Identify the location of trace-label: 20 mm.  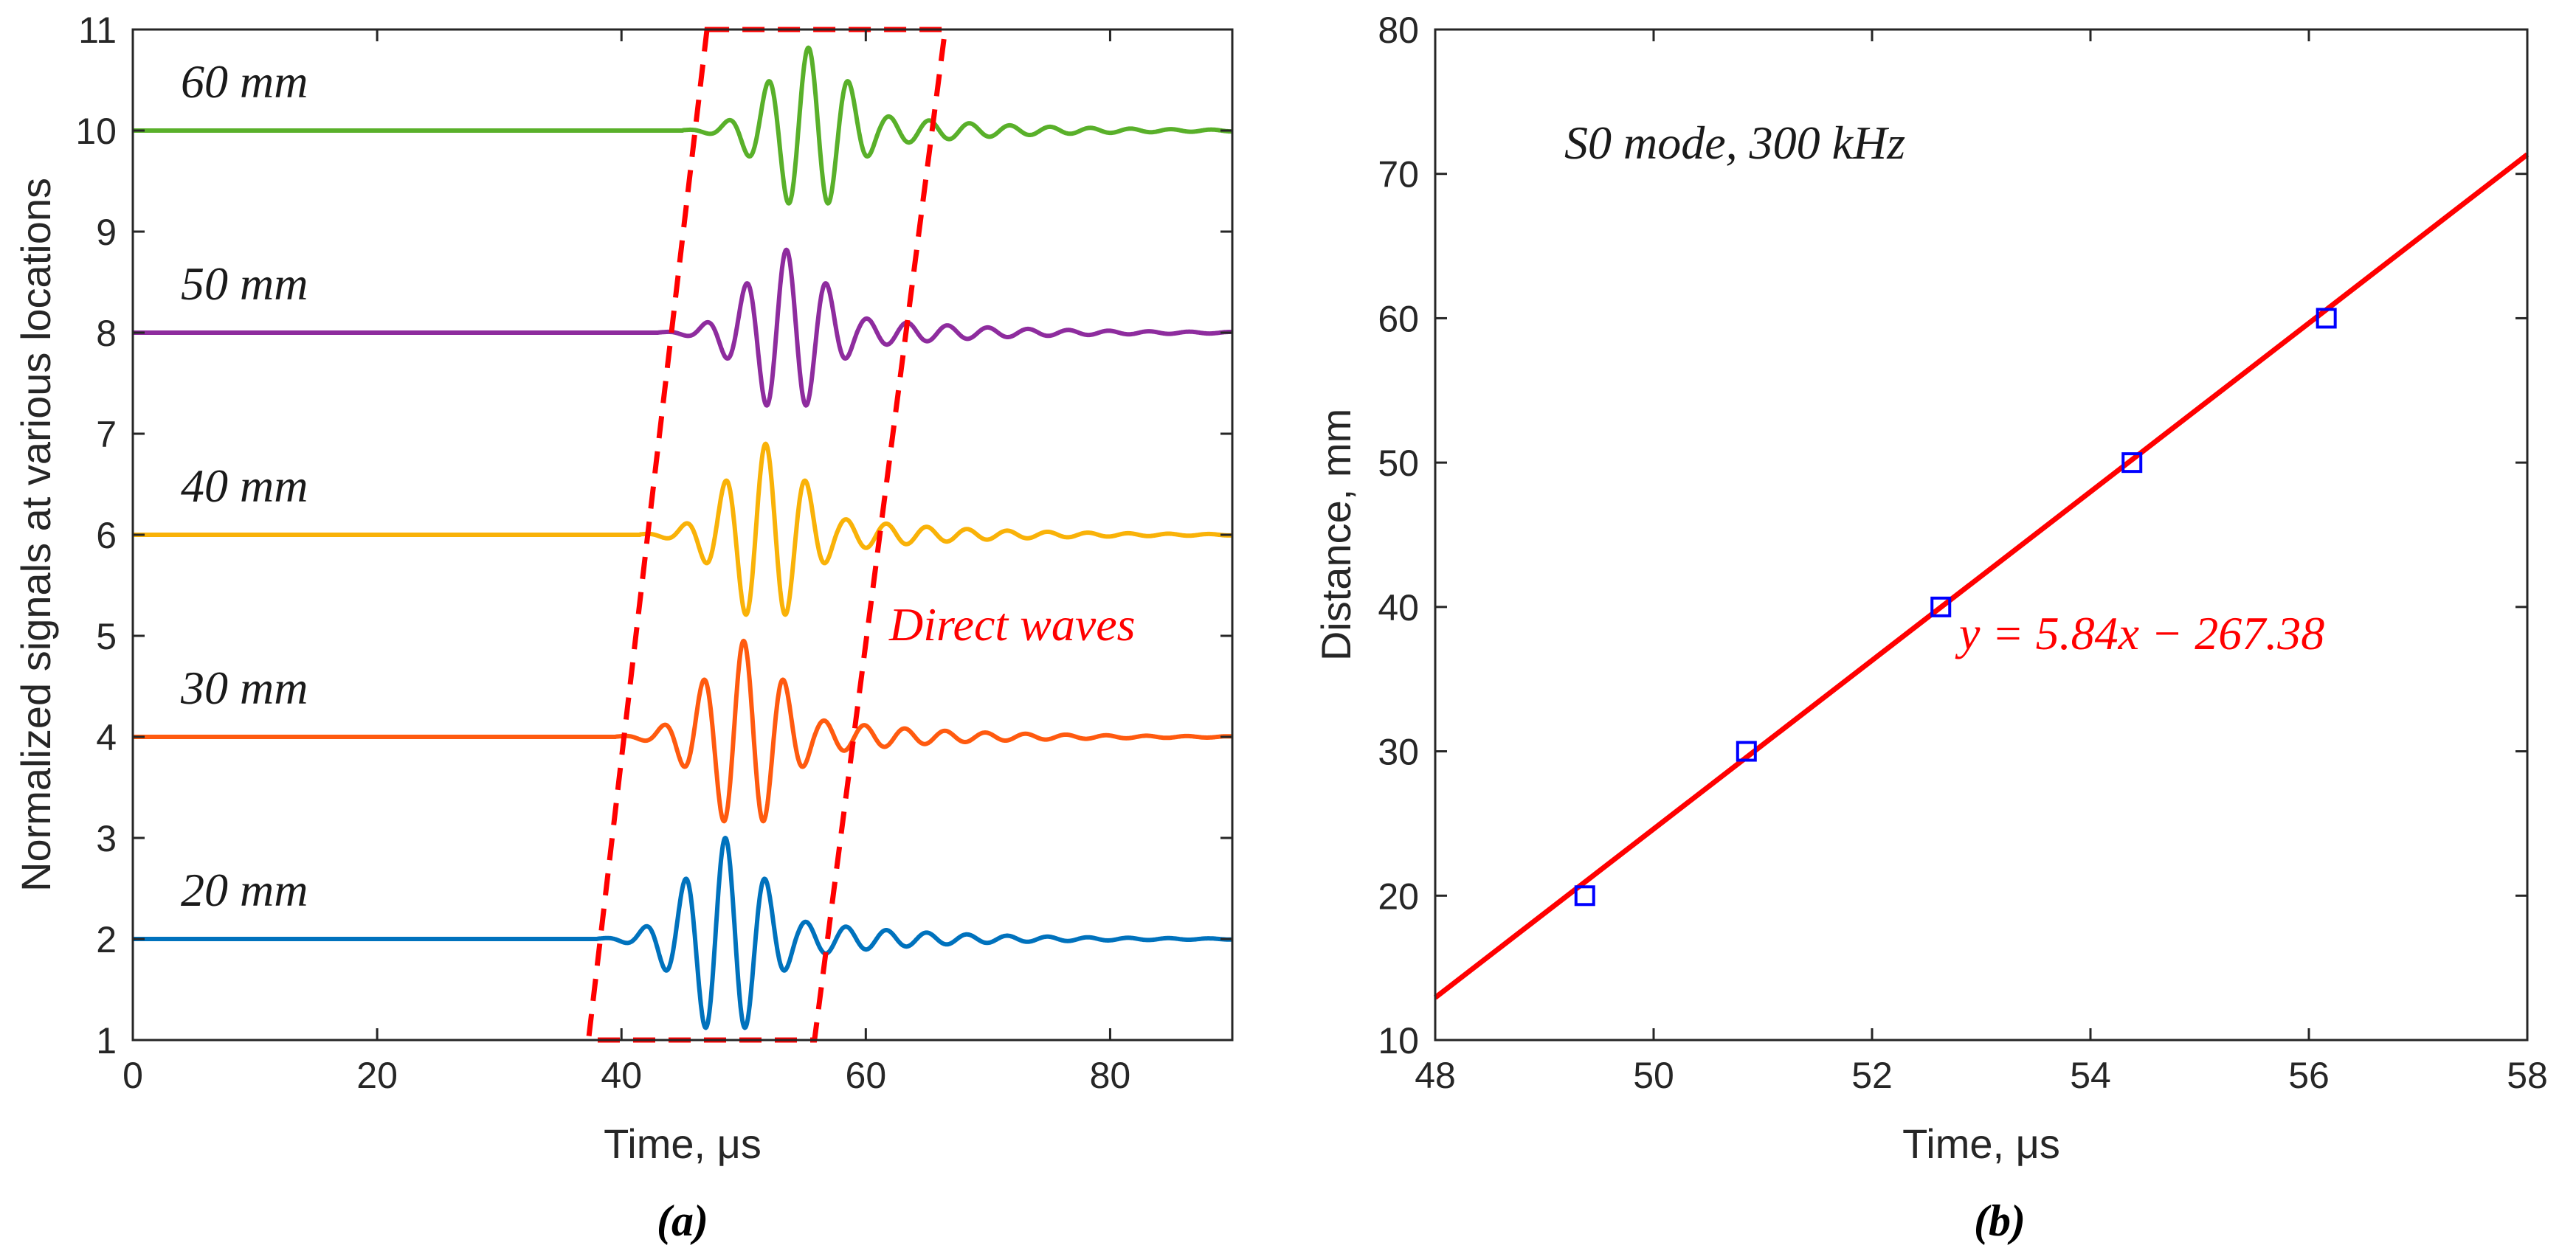
(244, 890).